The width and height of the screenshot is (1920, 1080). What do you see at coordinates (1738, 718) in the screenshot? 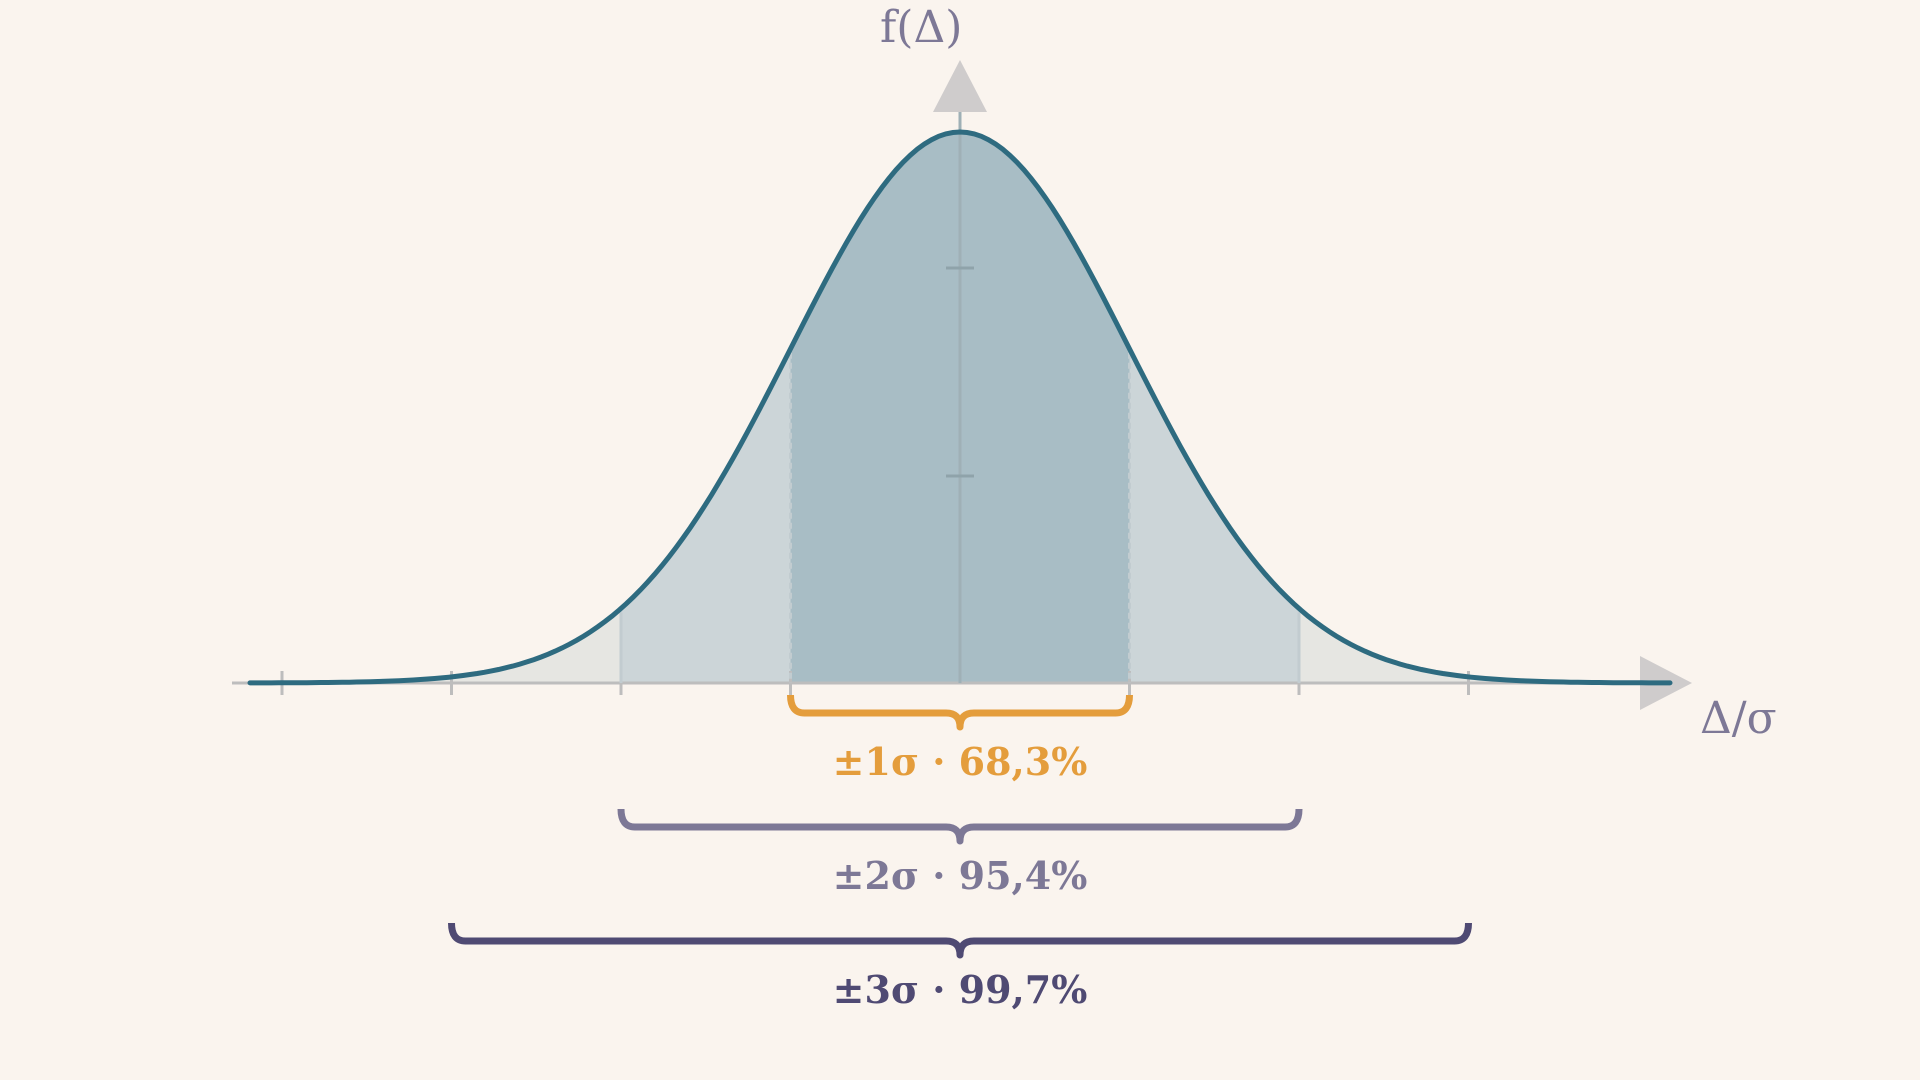
I see `x-axis-label: Δ/σ` at bounding box center [1738, 718].